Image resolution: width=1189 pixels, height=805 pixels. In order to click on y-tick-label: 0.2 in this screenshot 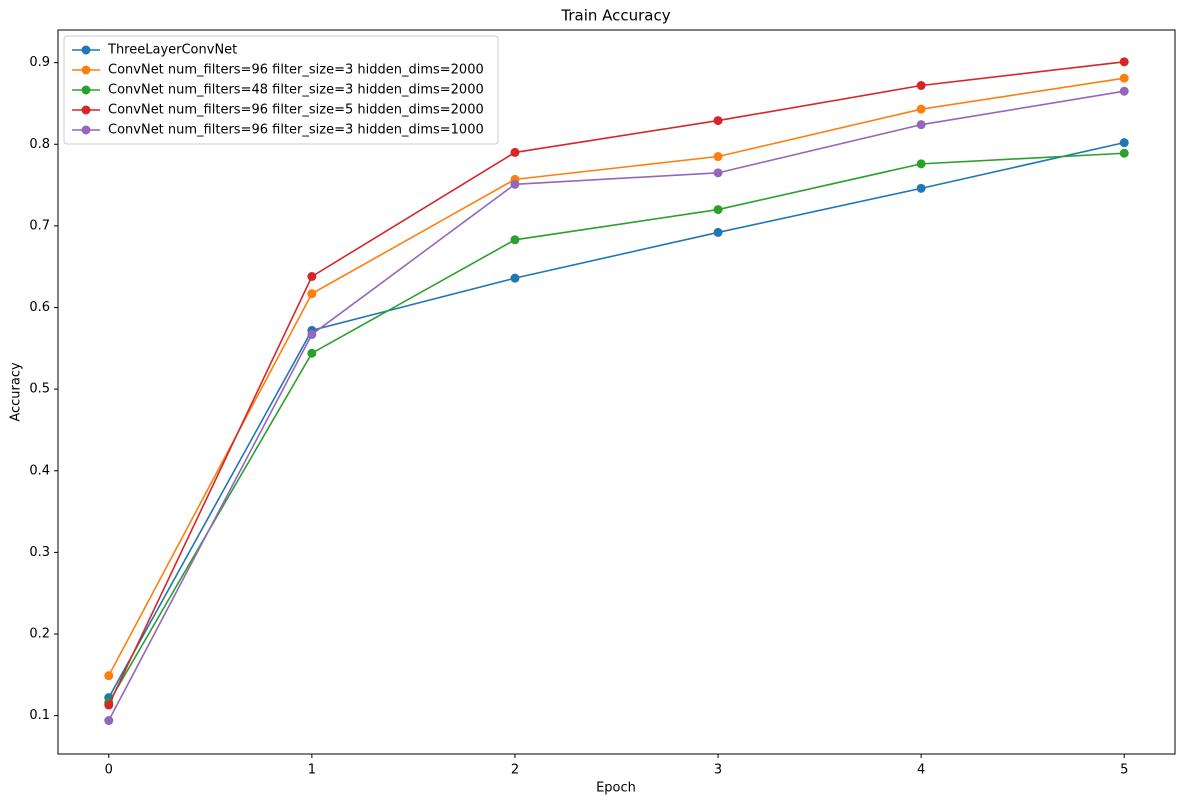, I will do `click(39, 634)`.